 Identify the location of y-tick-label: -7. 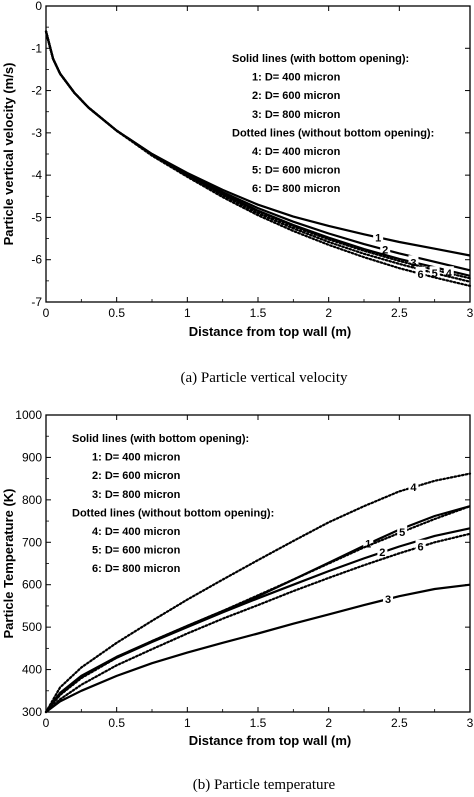
(36, 302).